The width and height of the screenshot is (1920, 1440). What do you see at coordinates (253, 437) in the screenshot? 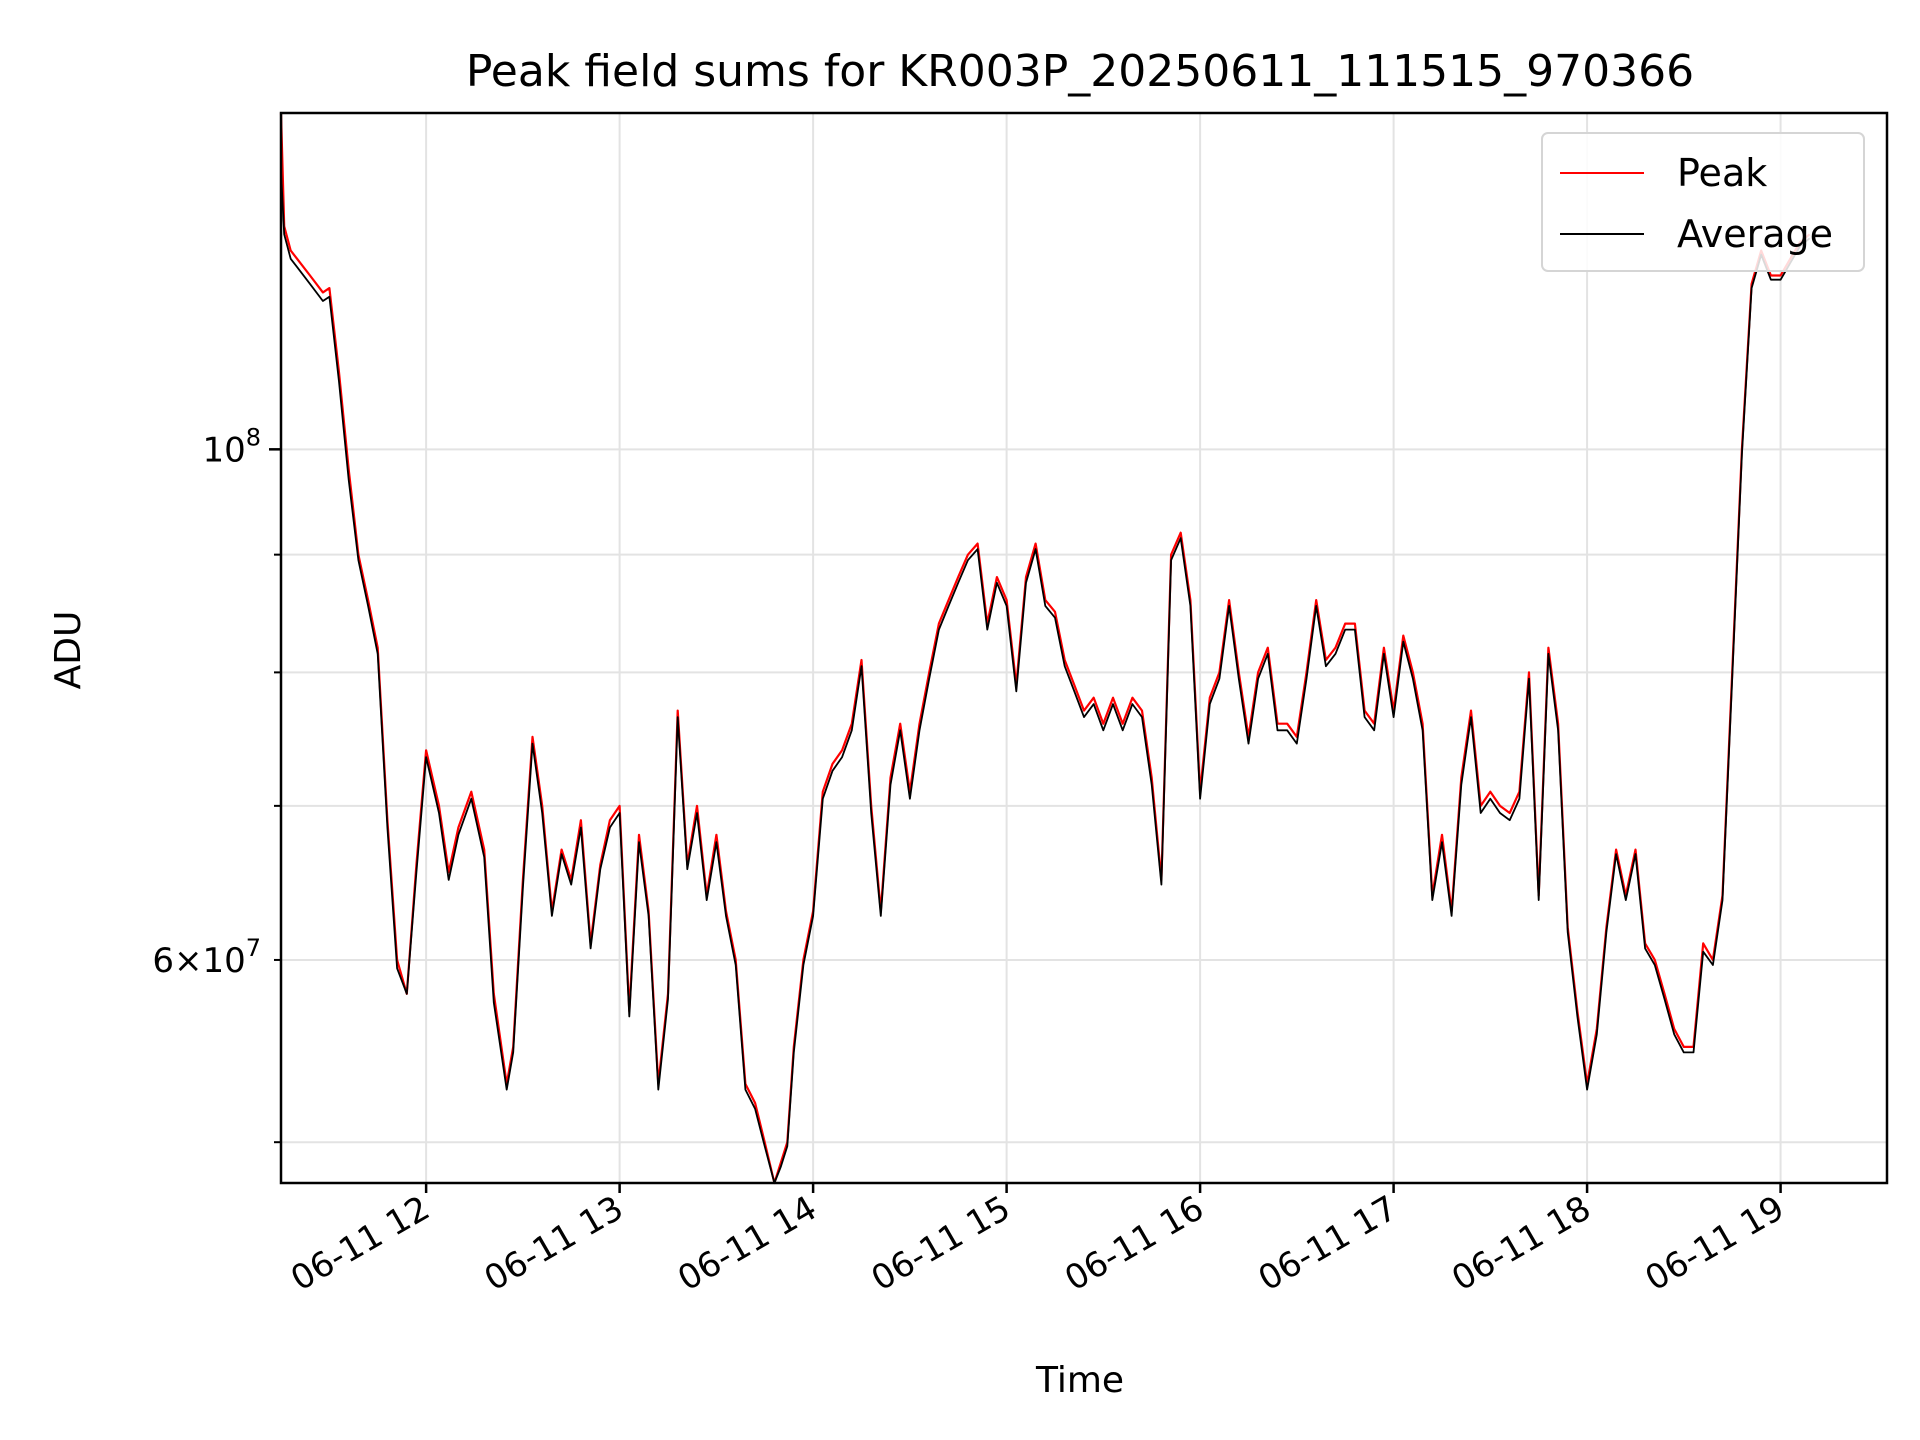
I see `y-tick-exponent: 8` at bounding box center [253, 437].